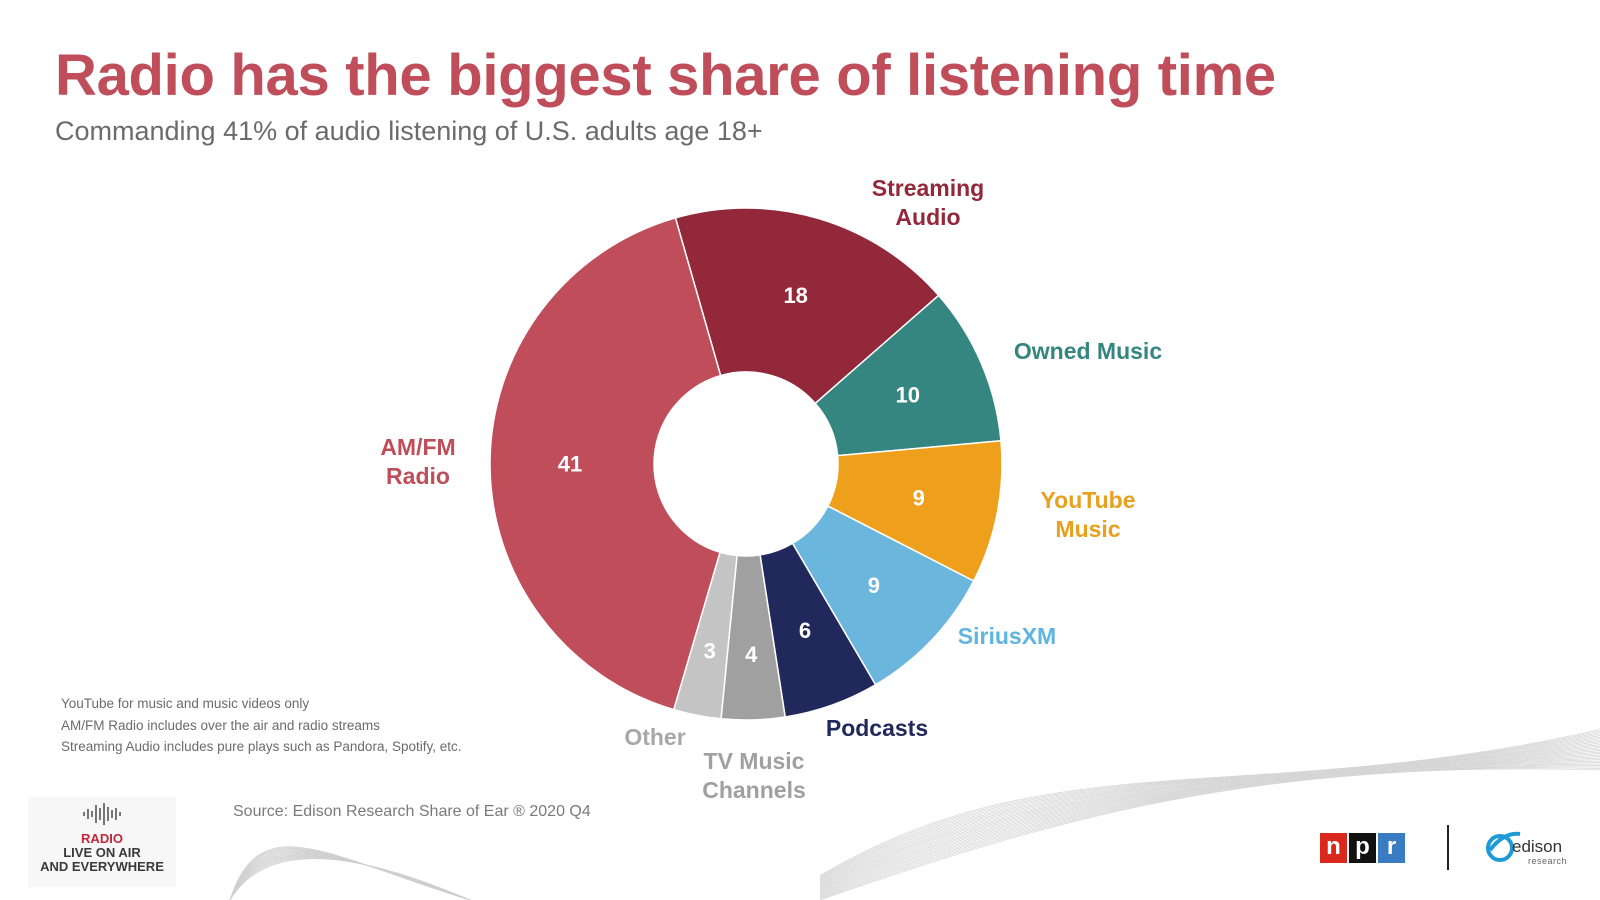 The height and width of the screenshot is (900, 1600). What do you see at coordinates (1088, 351) in the screenshot?
I see `slice-category-label: Owned Music` at bounding box center [1088, 351].